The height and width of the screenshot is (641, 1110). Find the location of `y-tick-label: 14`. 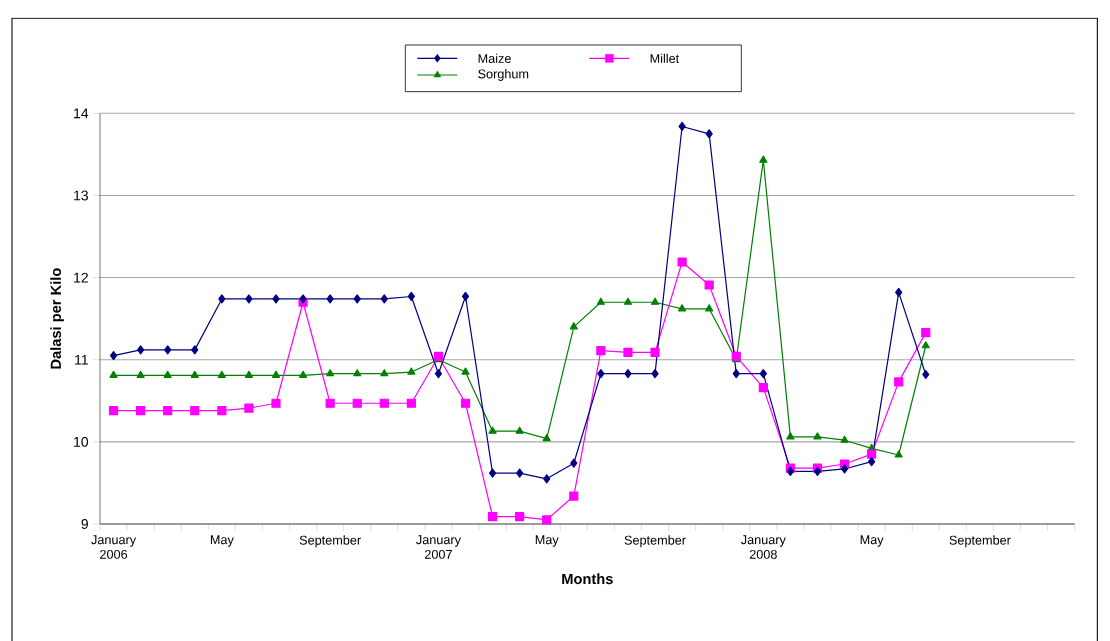

y-tick-label: 14 is located at coordinates (81, 113).